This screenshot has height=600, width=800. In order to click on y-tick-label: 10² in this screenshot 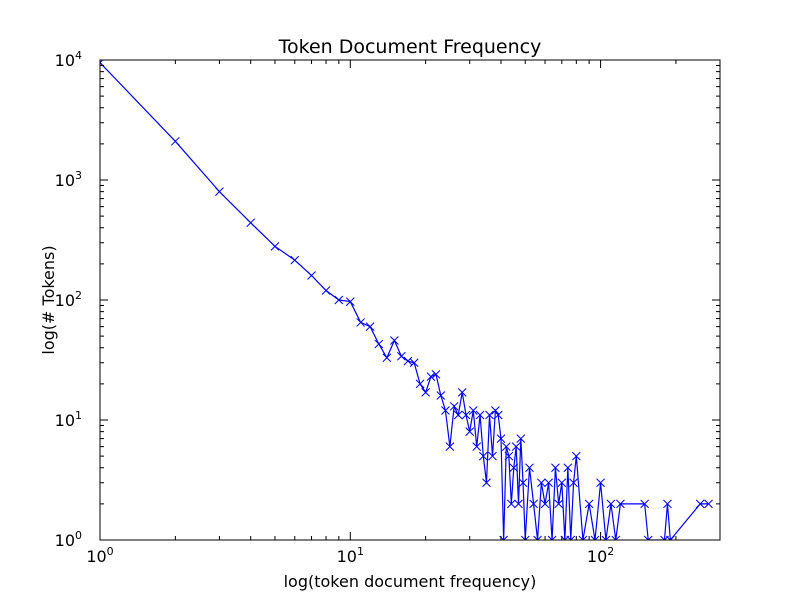, I will do `click(68, 299)`.